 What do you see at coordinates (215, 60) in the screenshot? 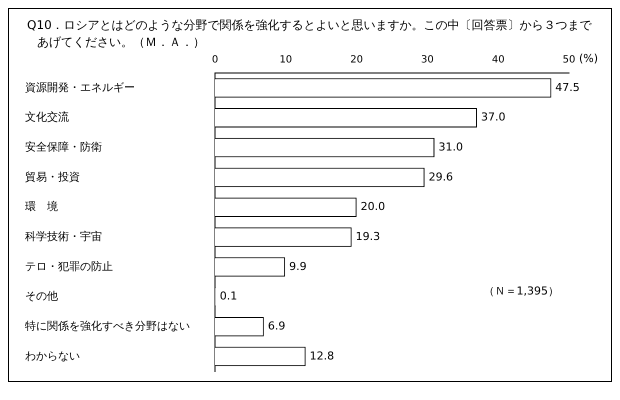
I see `x-tick-label: 0` at bounding box center [215, 60].